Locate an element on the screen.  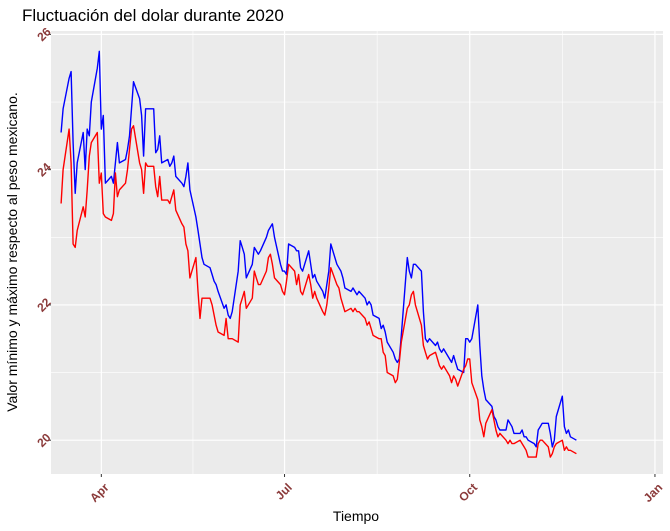
chart-title: Fluctuación del dolar durante 2020 is located at coordinates (153, 15).